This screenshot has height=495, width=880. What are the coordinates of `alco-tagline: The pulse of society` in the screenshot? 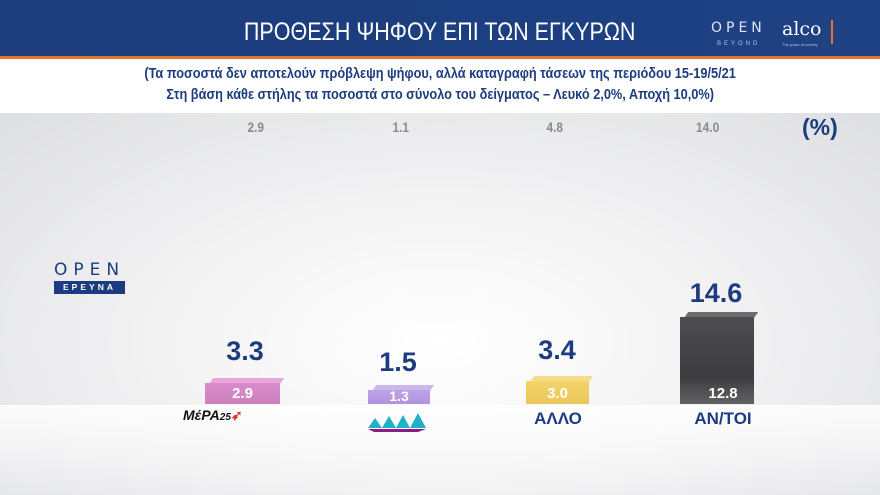 It's located at (800, 44).